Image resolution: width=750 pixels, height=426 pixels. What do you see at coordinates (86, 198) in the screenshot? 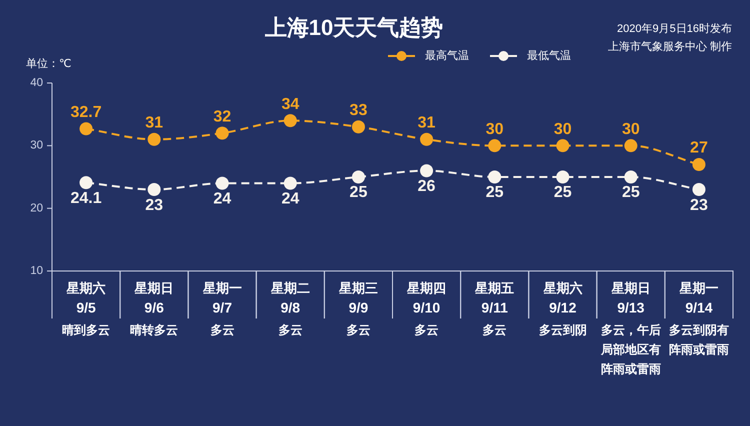
I see `data-label: 24.1` at bounding box center [86, 198].